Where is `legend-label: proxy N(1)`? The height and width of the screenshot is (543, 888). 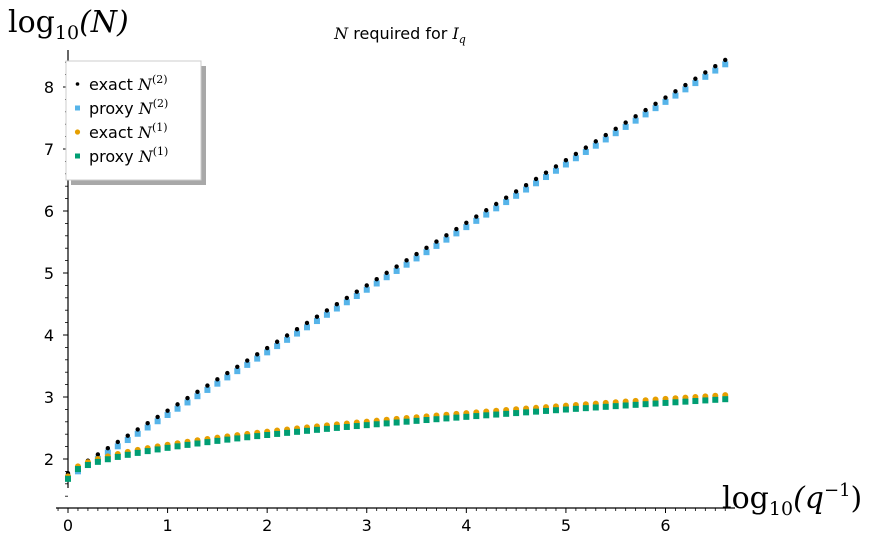 legend-label: proxy N(1) is located at coordinates (128, 155).